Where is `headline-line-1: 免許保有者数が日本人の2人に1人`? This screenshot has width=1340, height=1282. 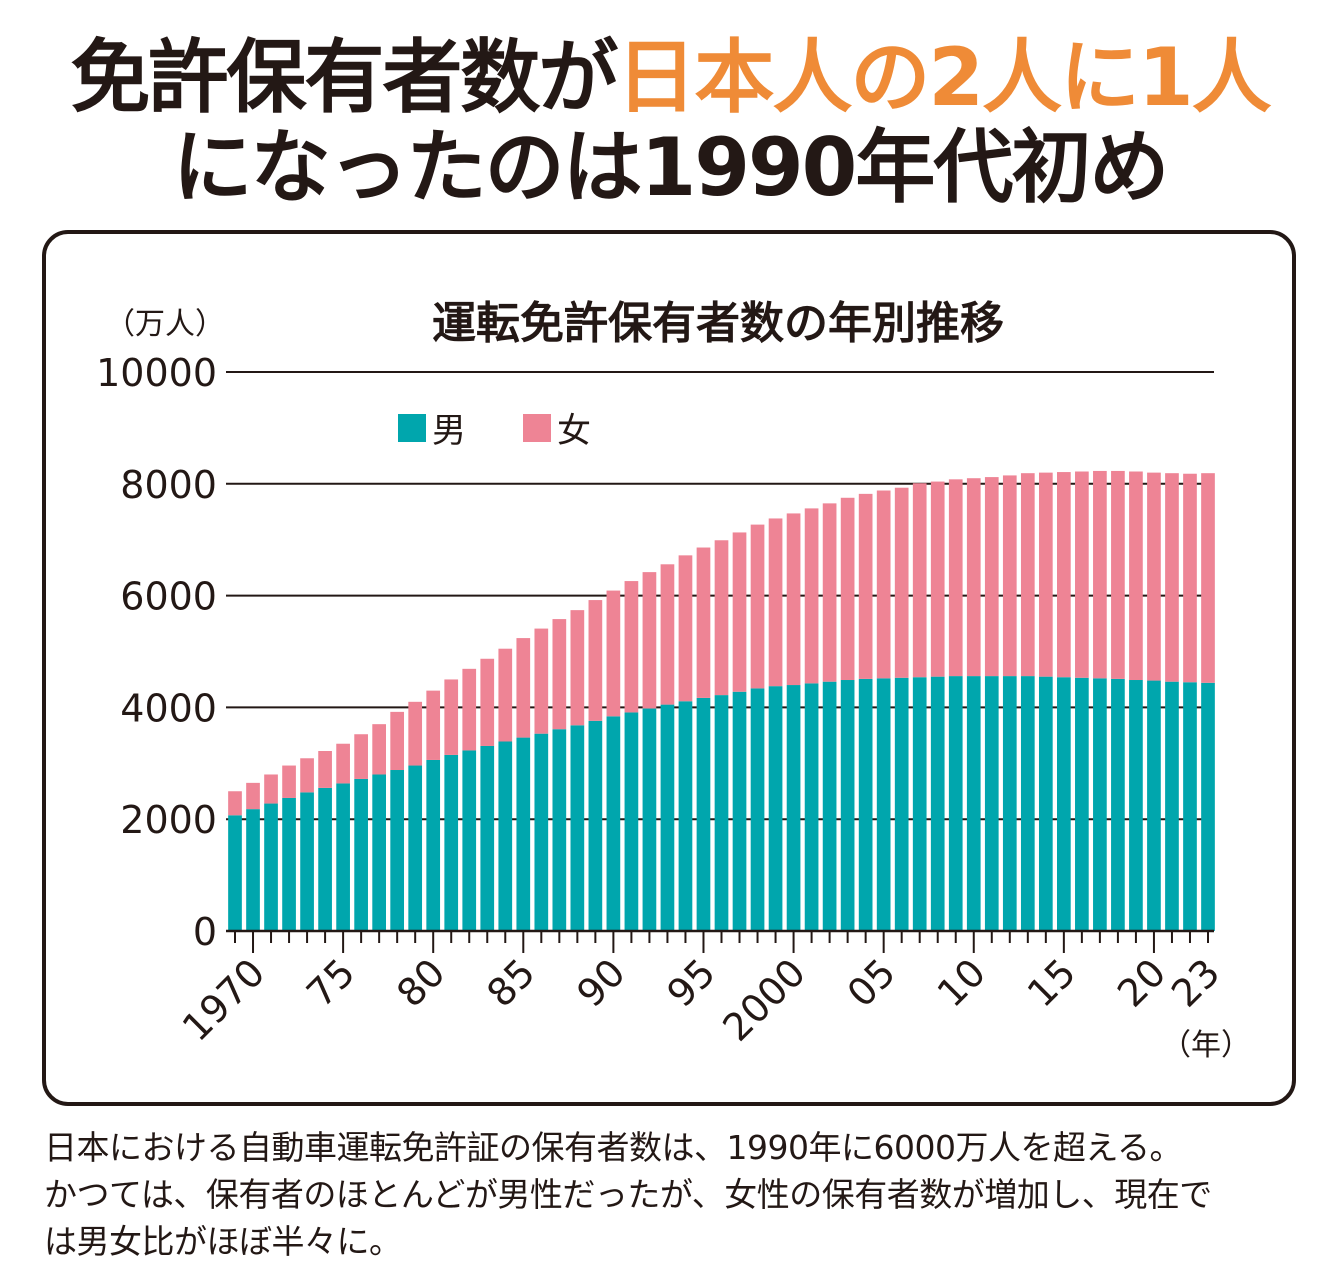 headline-line-1: 免許保有者数が日本人の2人に1人 is located at coordinates (670, 78).